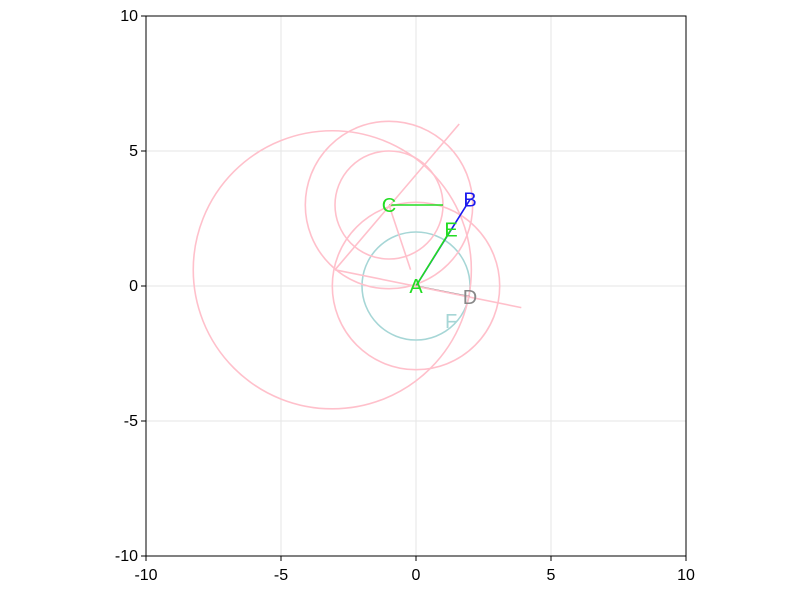  I want to click on point-label-a: A, so click(416, 287).